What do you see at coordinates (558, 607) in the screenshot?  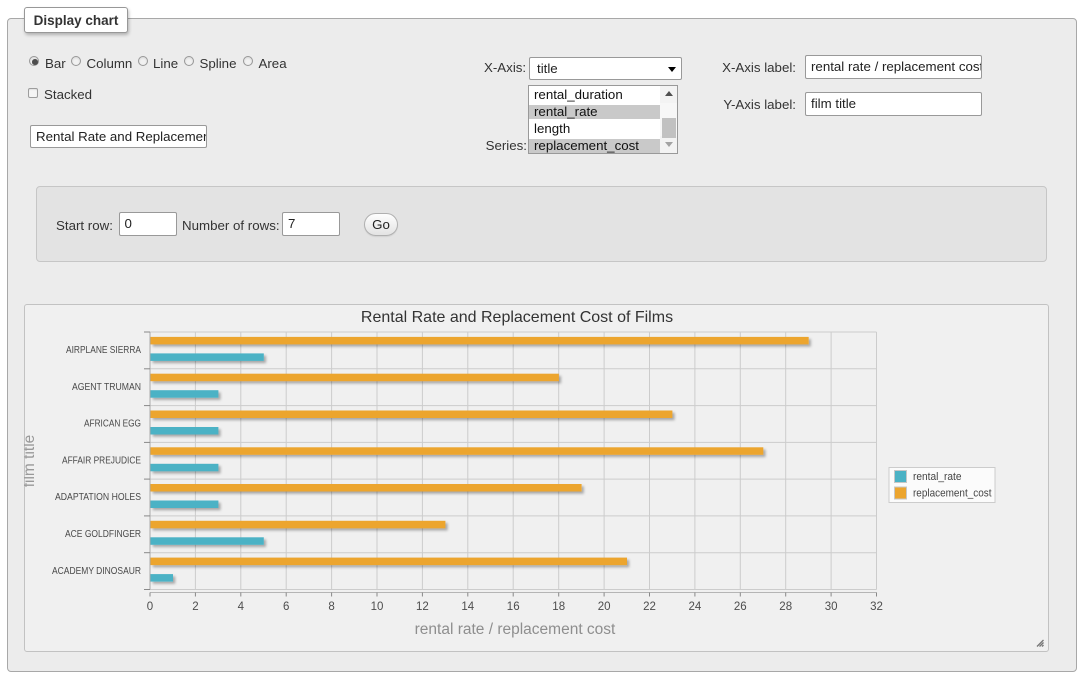 I see `svg-text: 18` at bounding box center [558, 607].